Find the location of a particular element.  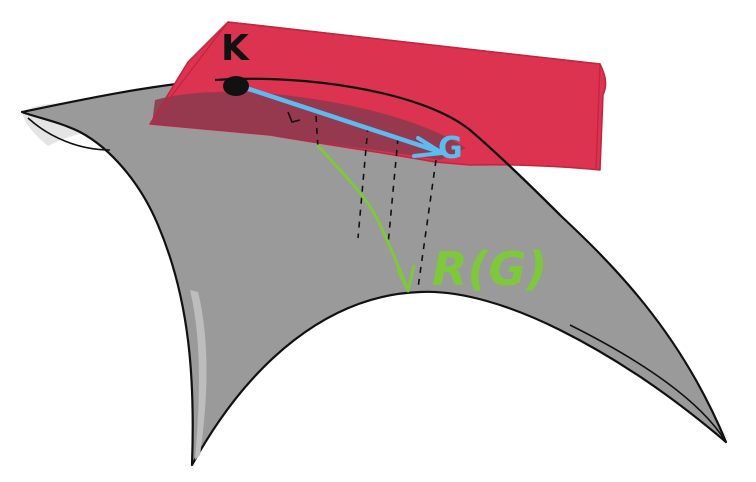

retraction-label: R(G) is located at coordinates (489, 269).